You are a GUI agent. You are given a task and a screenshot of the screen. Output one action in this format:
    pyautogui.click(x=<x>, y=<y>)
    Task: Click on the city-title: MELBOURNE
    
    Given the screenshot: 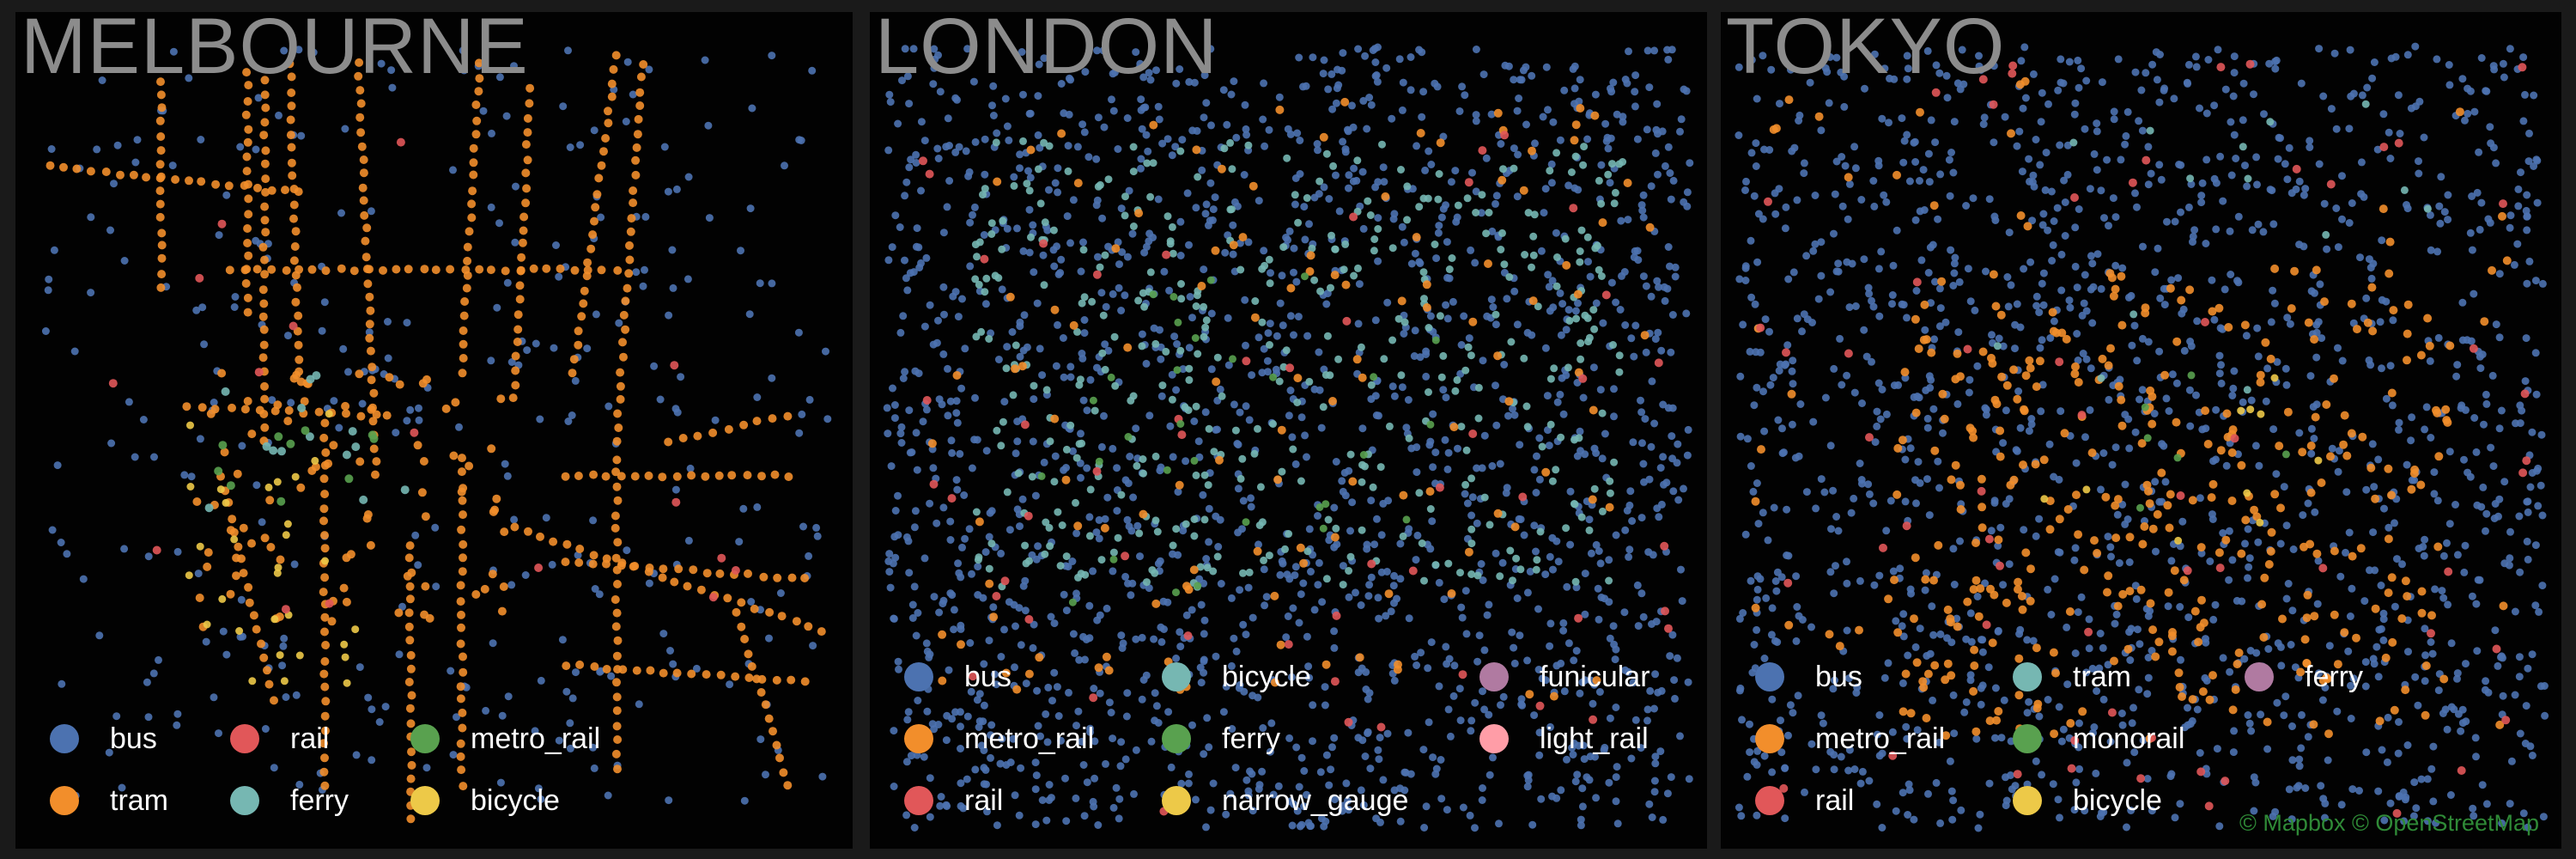 What is the action you would take?
    pyautogui.click(x=275, y=51)
    